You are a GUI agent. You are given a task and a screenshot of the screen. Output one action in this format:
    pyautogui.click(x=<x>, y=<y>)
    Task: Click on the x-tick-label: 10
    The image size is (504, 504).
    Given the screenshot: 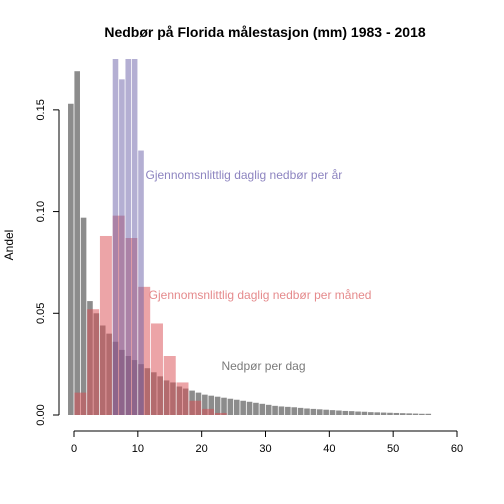 What is the action you would take?
    pyautogui.click(x=138, y=449)
    